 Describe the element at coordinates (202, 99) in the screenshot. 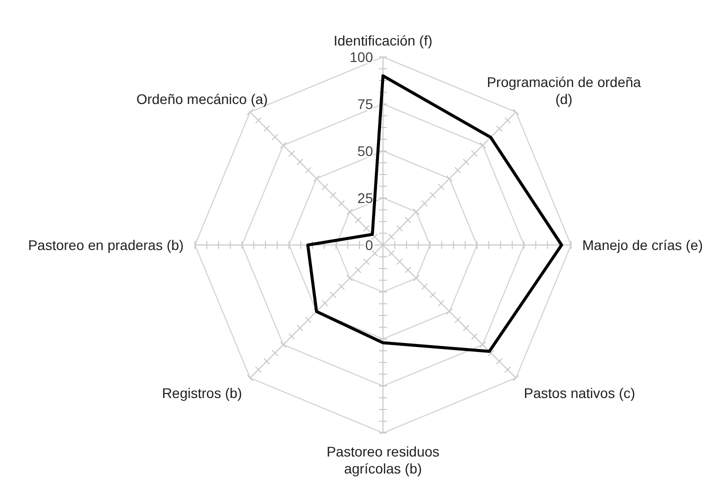

I see `spoke-label: Ordeño mecánico (a)` at that location.